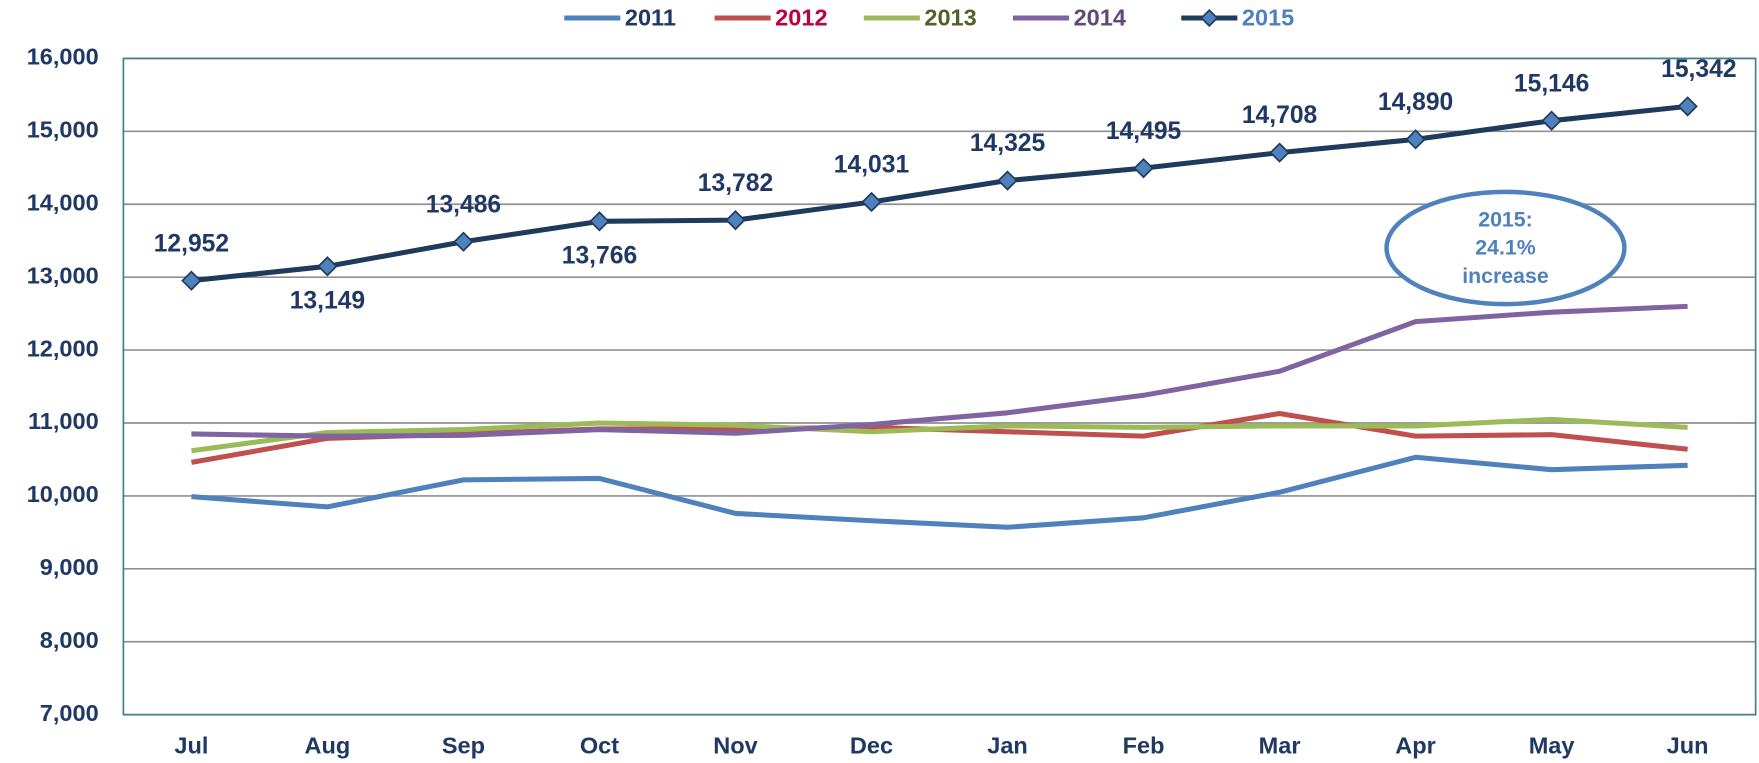  I want to click on y-tick-label: 14,000, so click(63, 202).